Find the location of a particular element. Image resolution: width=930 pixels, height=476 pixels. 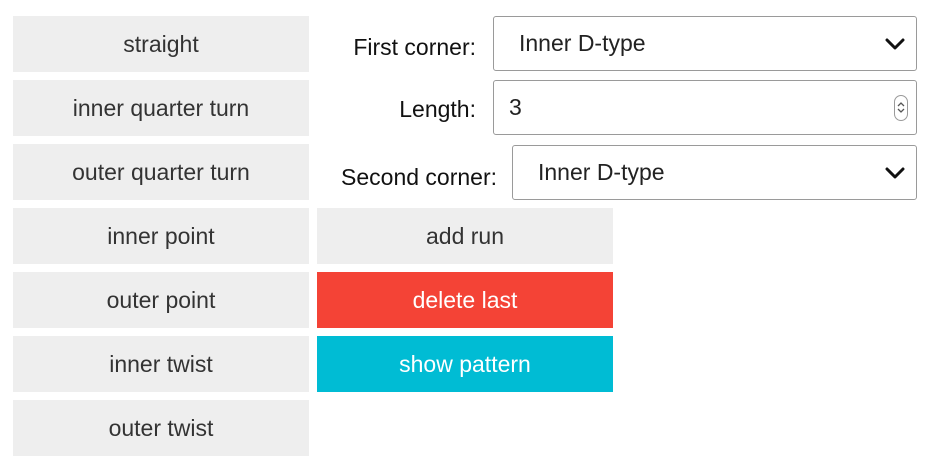

length-label: Length: is located at coordinates (437, 109).